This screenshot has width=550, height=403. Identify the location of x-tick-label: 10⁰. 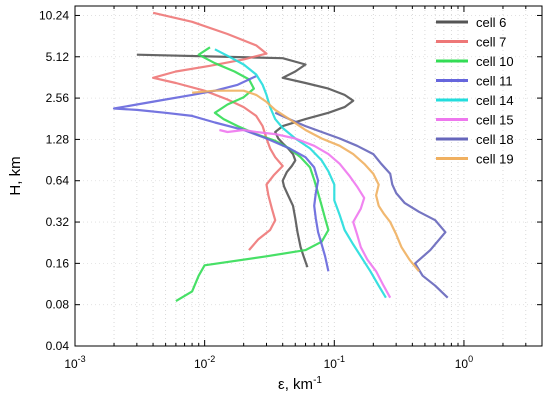
(464, 362).